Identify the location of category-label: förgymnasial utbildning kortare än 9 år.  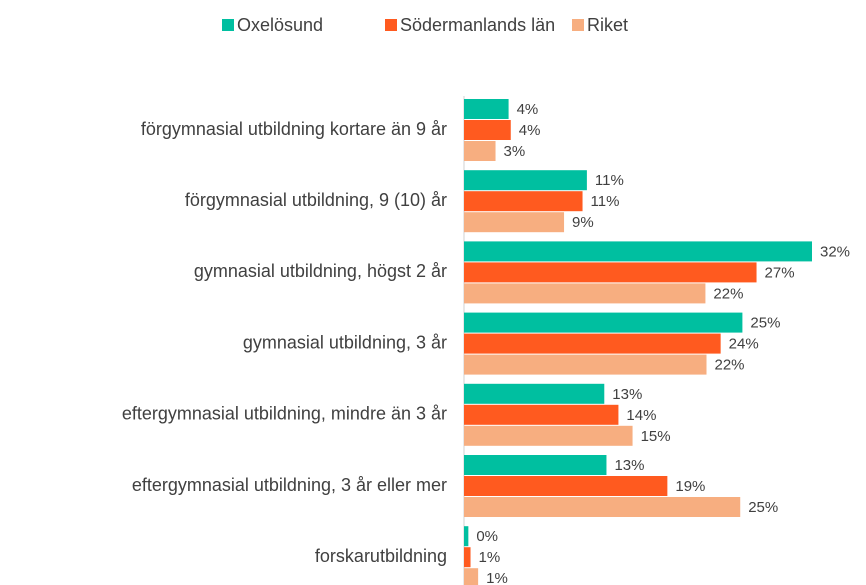
(294, 129).